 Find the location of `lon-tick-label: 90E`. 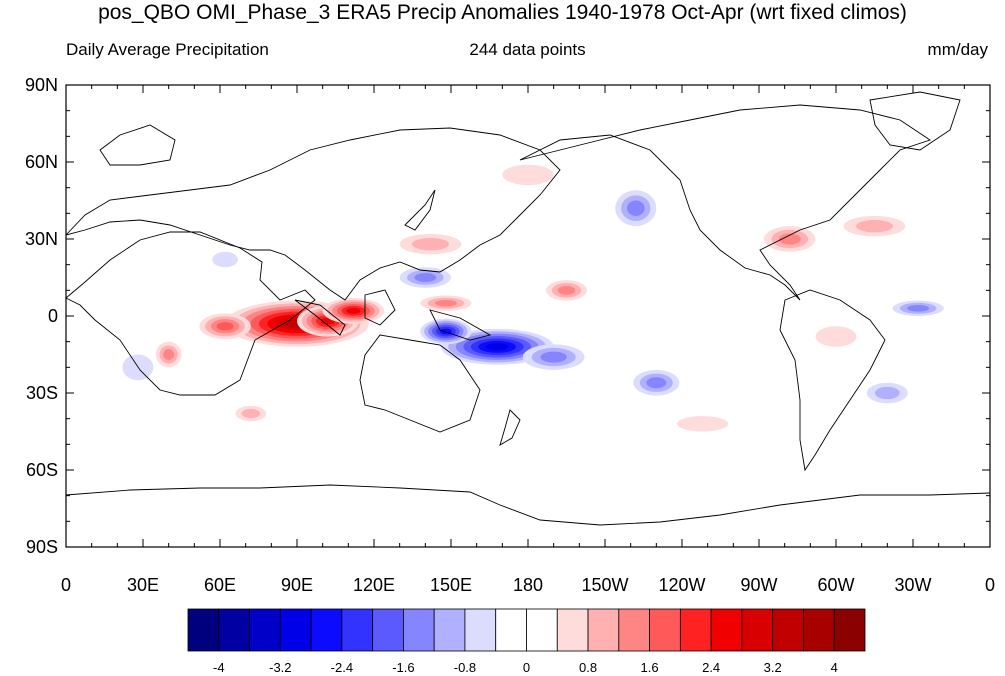

lon-tick-label: 90E is located at coordinates (297, 585).